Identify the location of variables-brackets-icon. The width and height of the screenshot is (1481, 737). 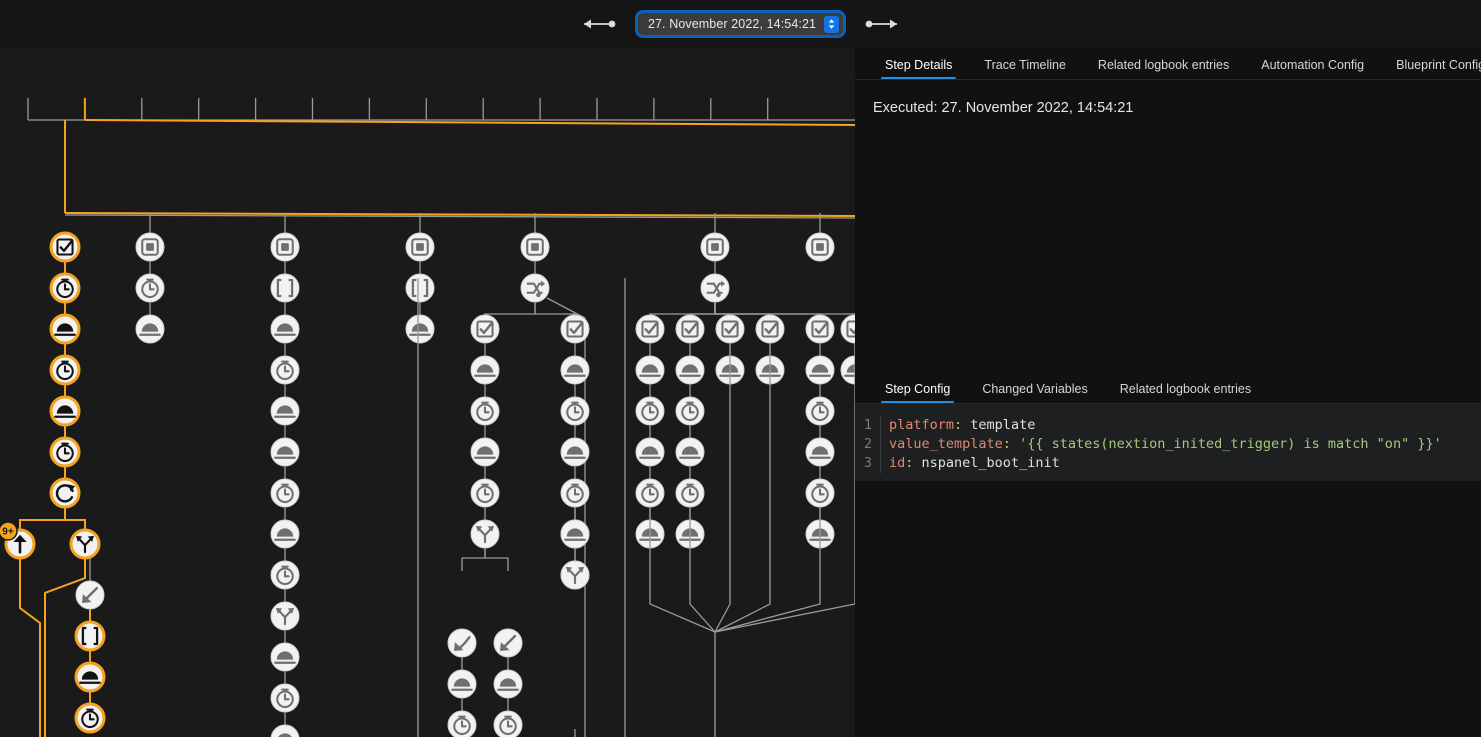
(90, 636).